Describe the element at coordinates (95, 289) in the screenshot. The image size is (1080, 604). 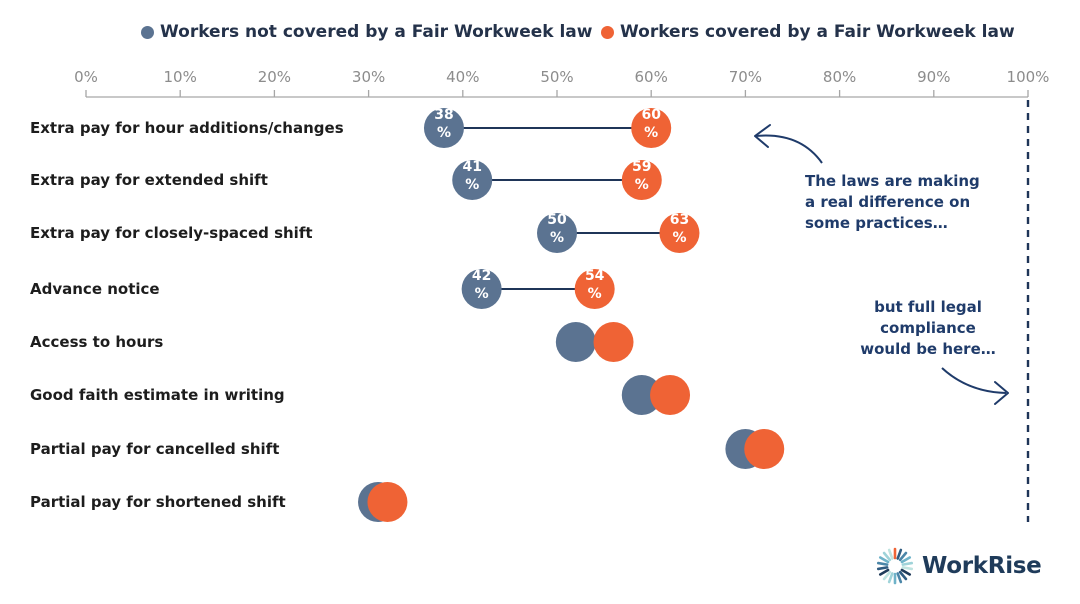
I see `category-label: Advance notice` at that location.